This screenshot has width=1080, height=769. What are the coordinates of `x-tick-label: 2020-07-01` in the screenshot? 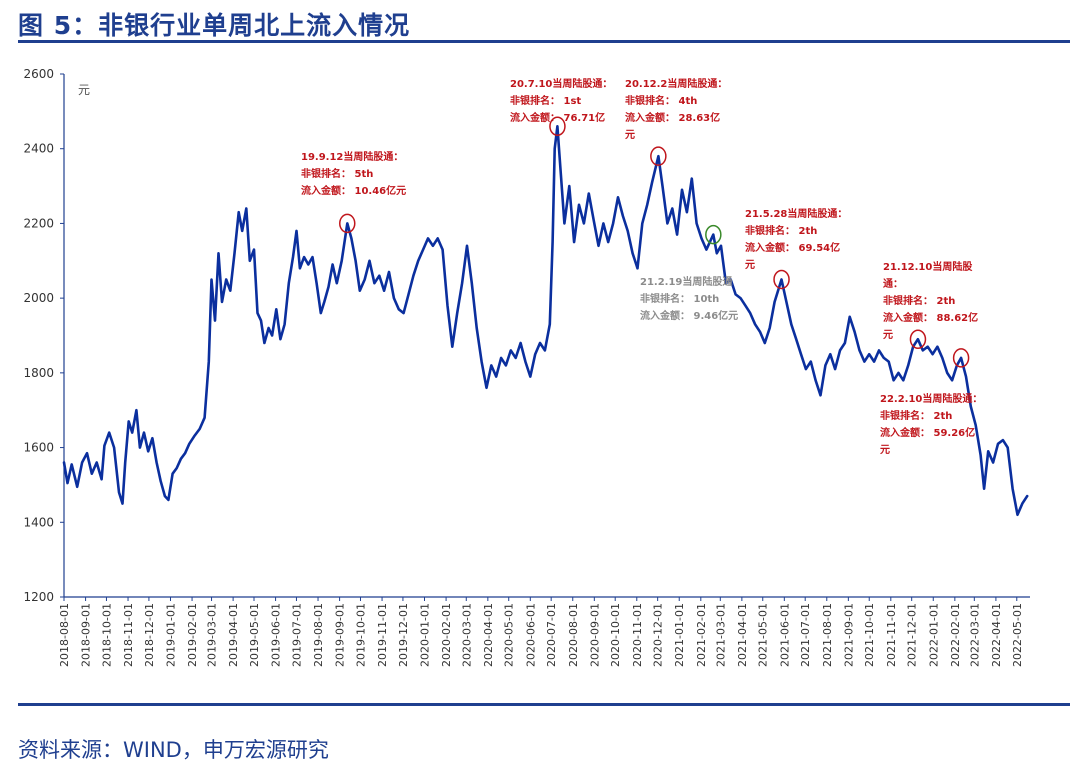 It's located at (551, 635).